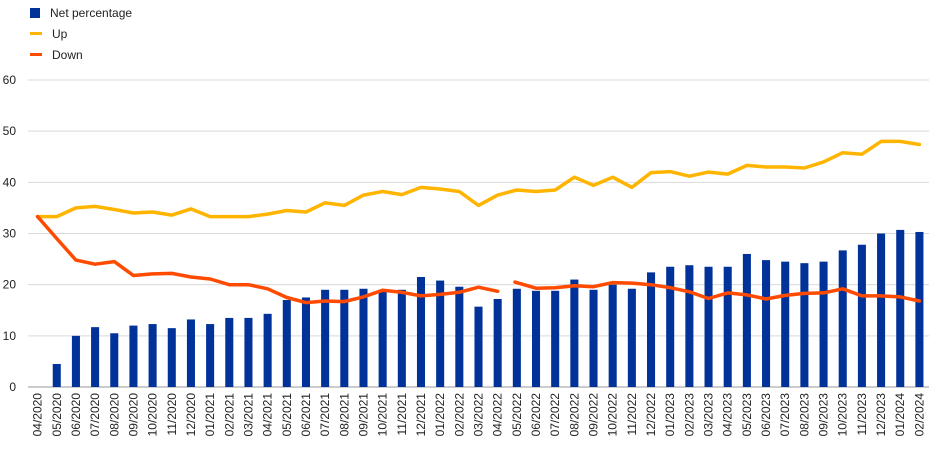  Describe the element at coordinates (440, 415) in the screenshot. I see `x-tick-label: 01/2022` at that location.